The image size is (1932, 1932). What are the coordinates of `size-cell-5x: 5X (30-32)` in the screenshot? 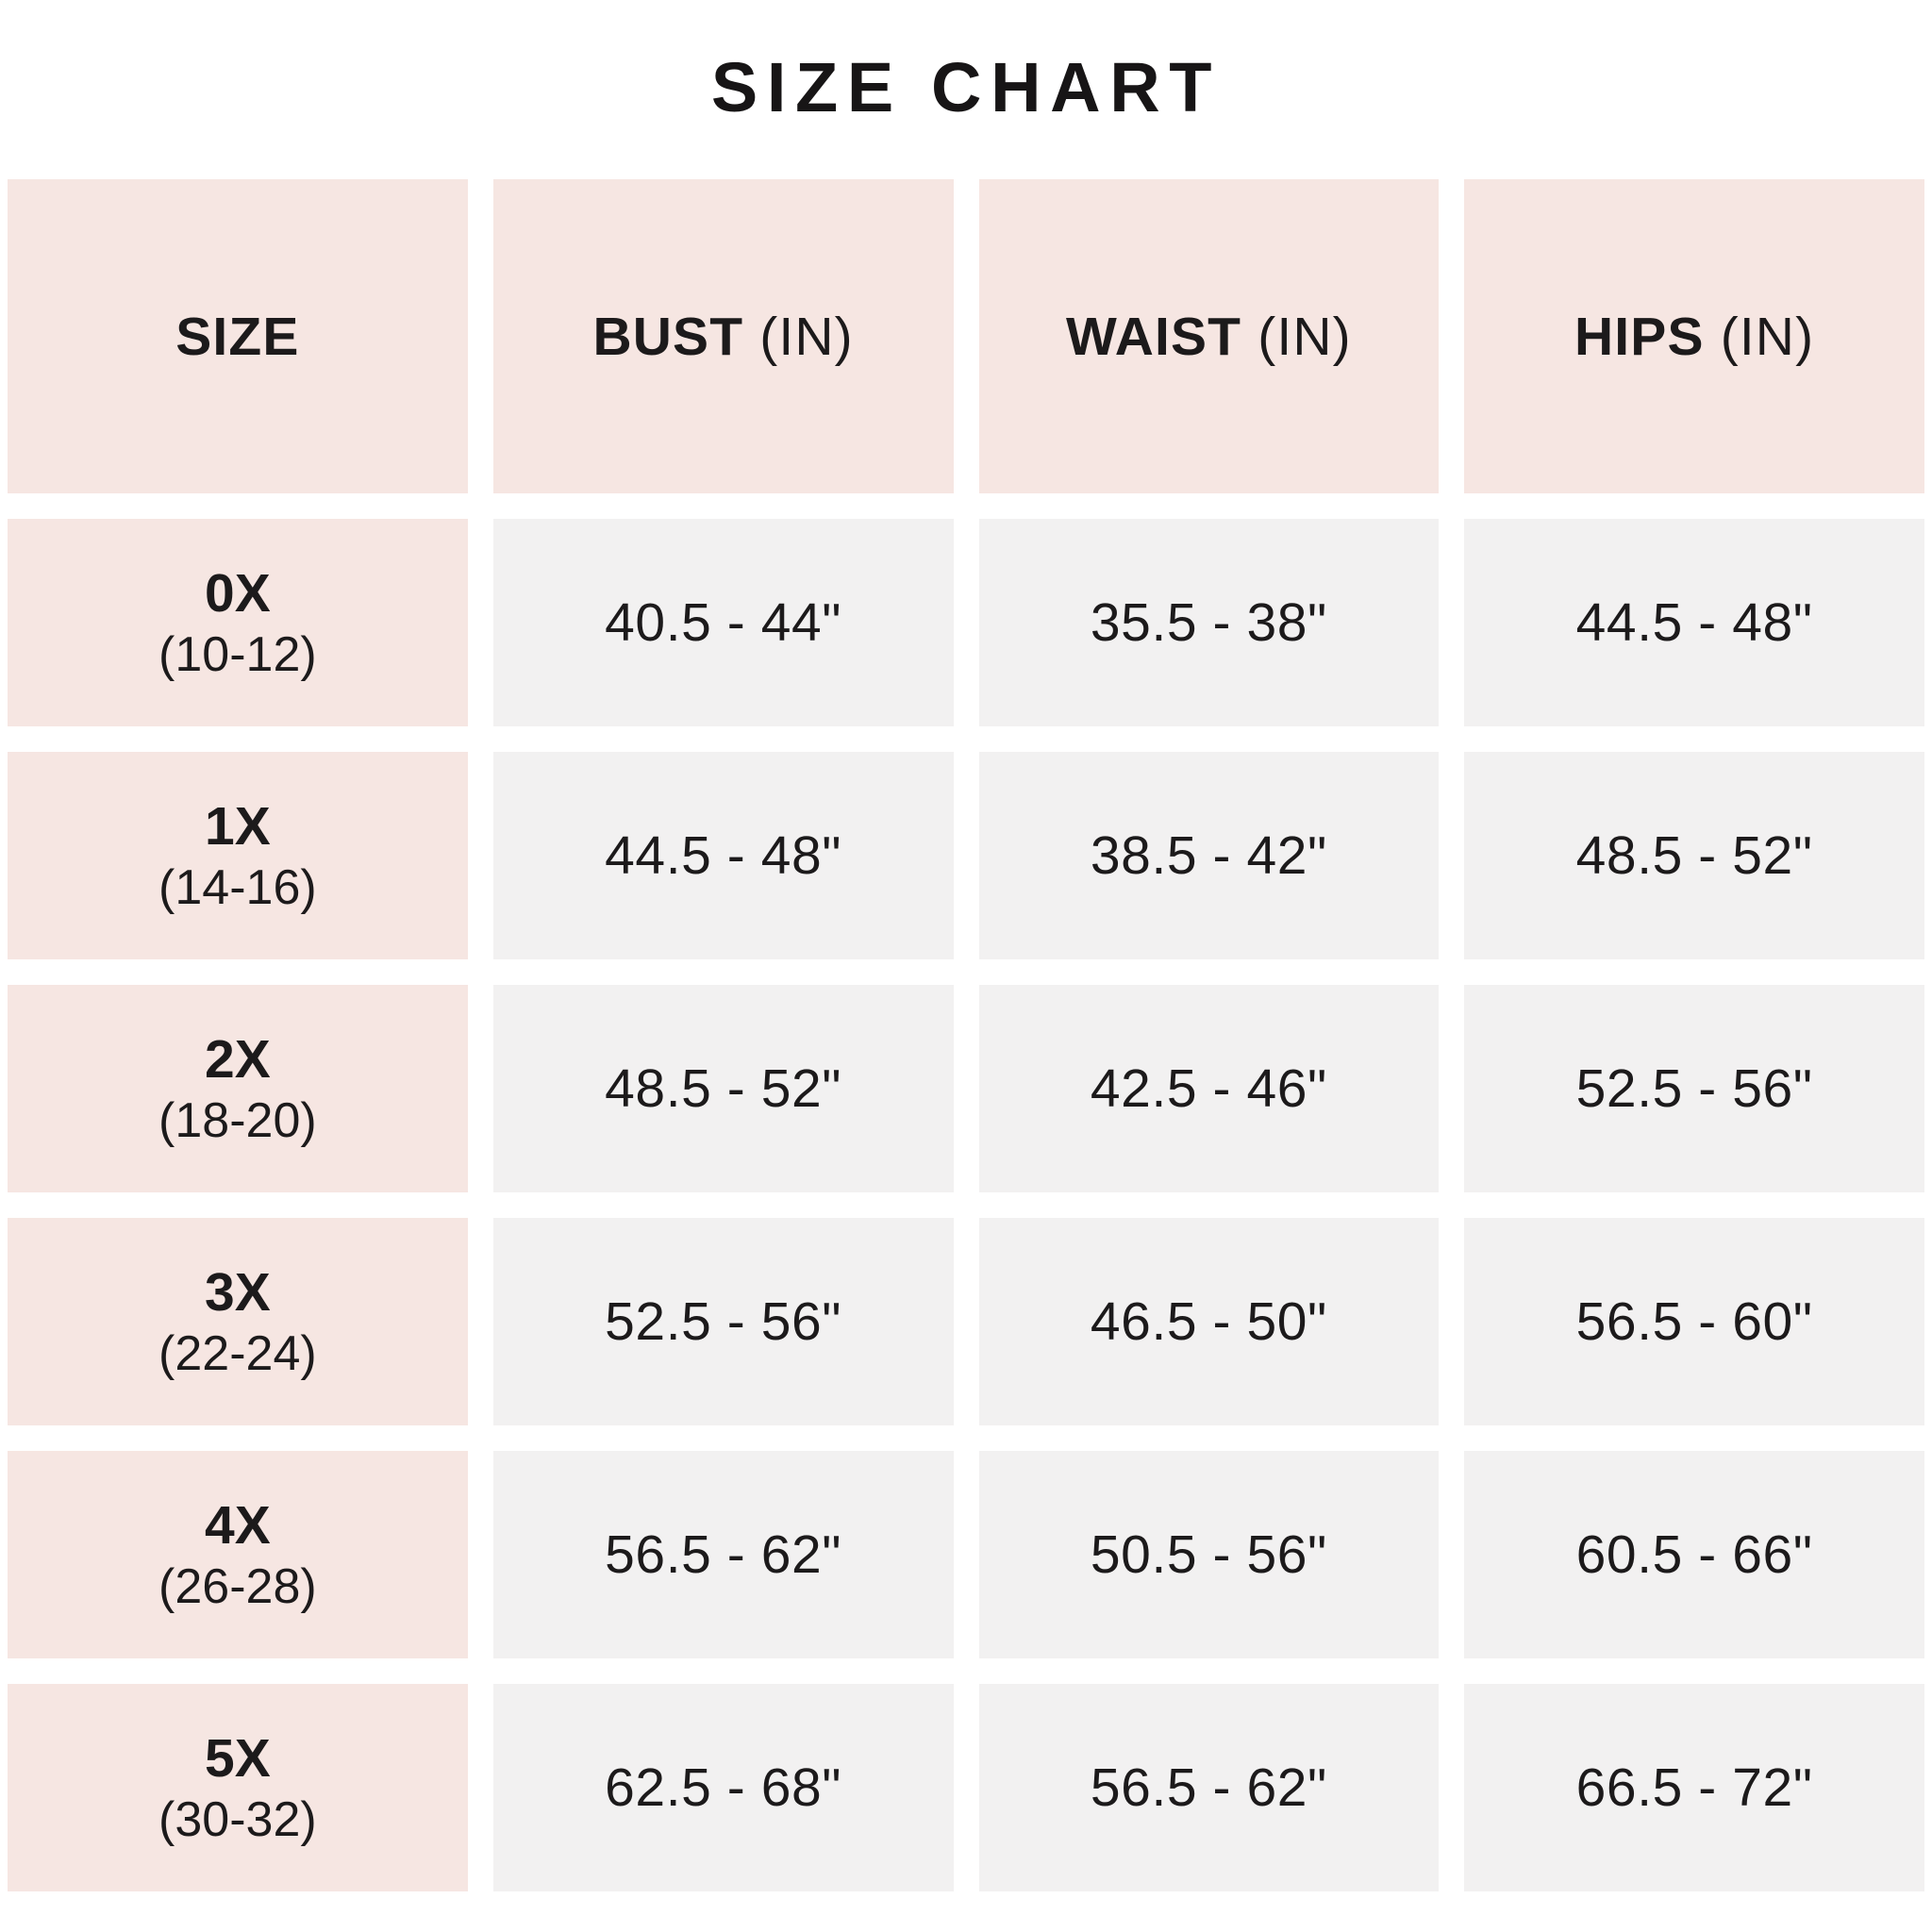 It's located at (238, 1787).